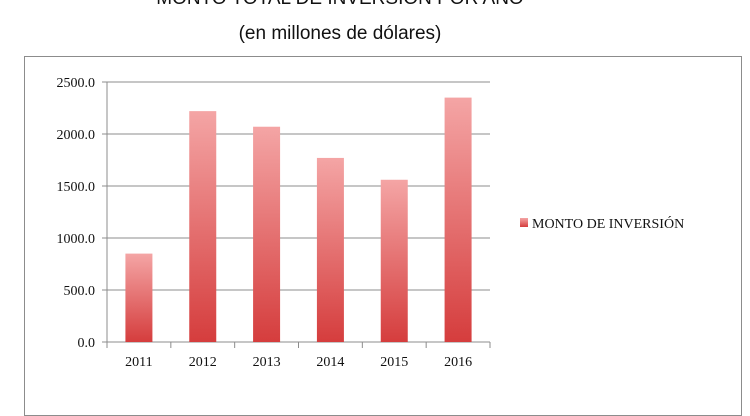 This screenshot has height=416, width=750. I want to click on y-axis-tick-label: 2500.0, so click(76, 83).